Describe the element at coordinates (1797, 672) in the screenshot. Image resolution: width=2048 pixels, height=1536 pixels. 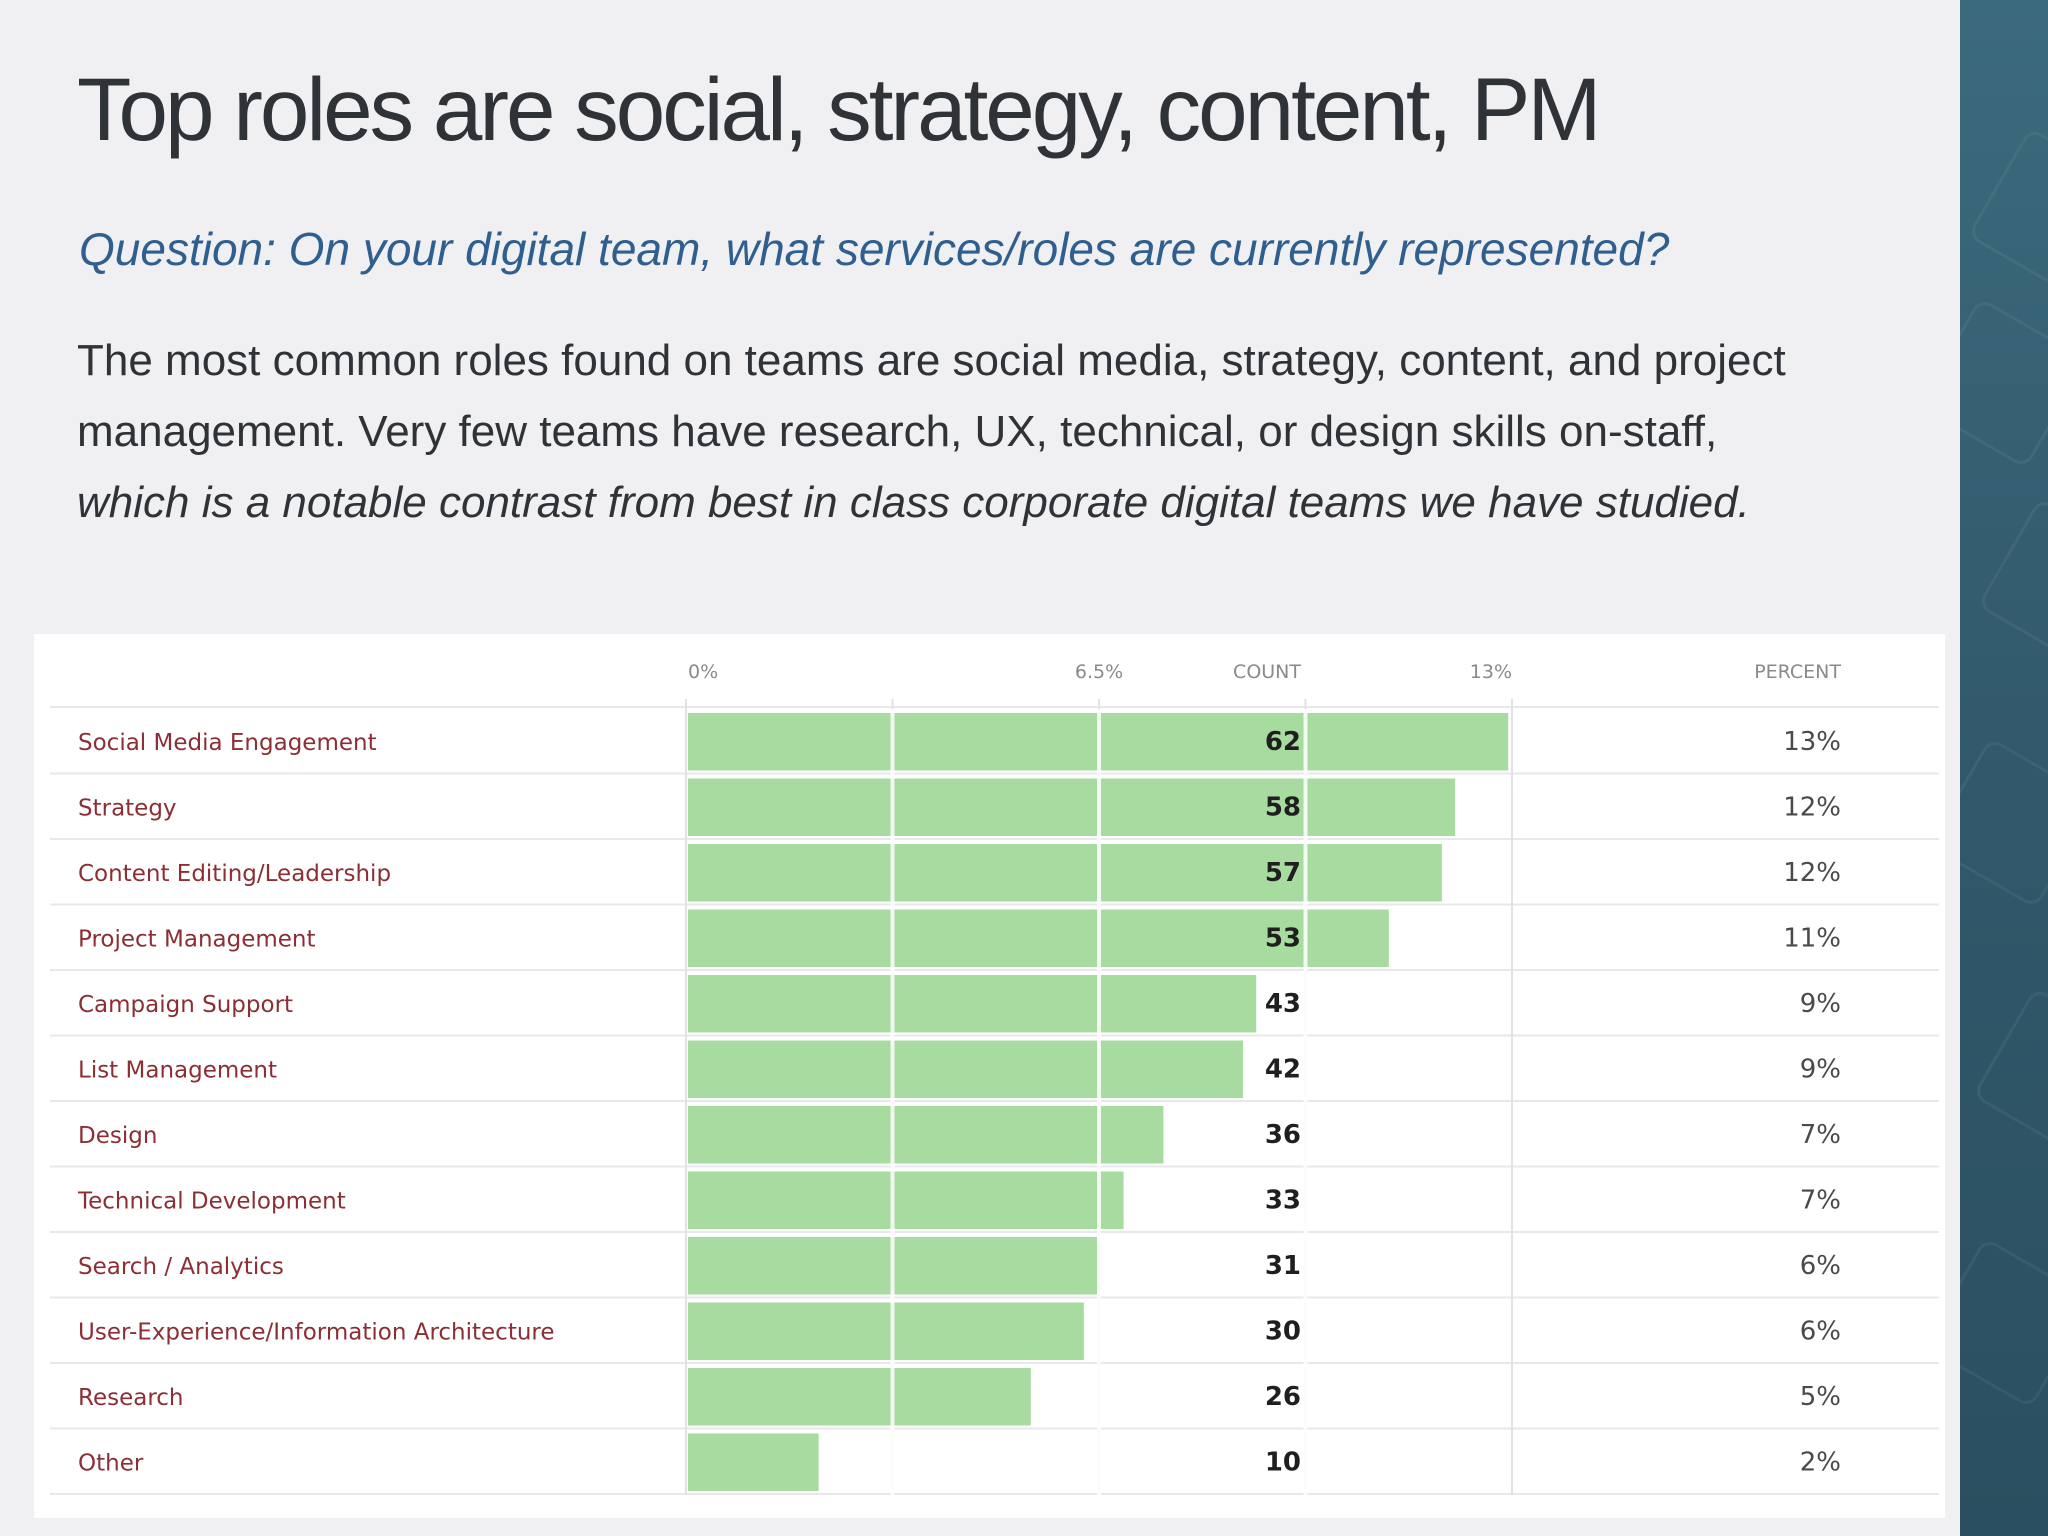
I see `percent-column-header: PERCENT` at that location.